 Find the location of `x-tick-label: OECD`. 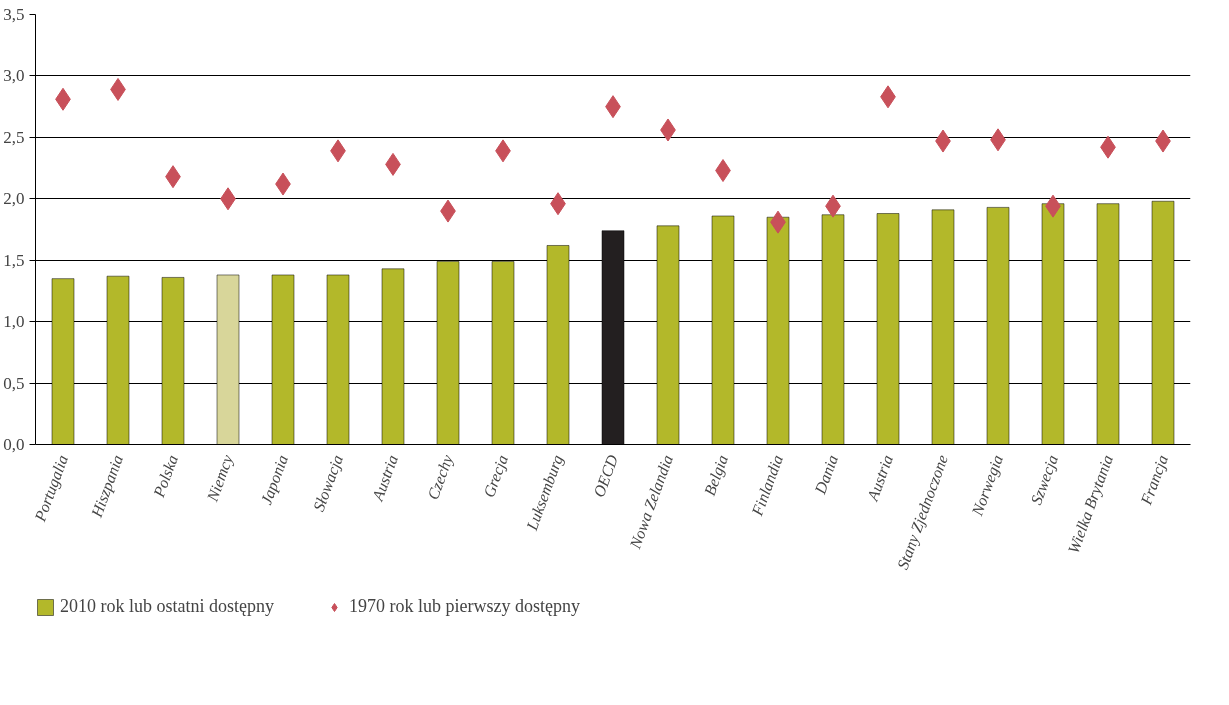

x-tick-label: OECD is located at coordinates (606, 476).